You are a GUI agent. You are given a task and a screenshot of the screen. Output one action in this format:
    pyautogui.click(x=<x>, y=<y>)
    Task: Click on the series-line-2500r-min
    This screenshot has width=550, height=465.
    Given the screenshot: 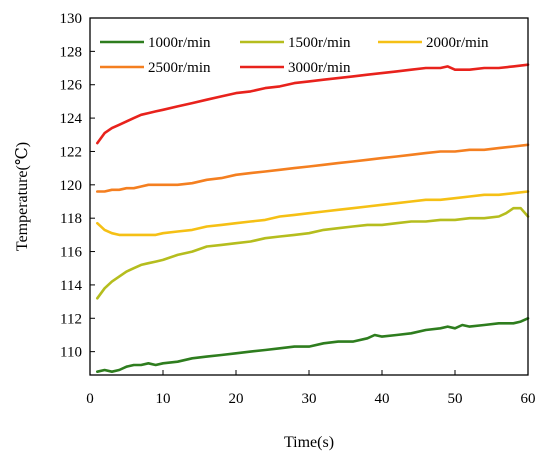 What is the action you would take?
    pyautogui.click(x=313, y=168)
    